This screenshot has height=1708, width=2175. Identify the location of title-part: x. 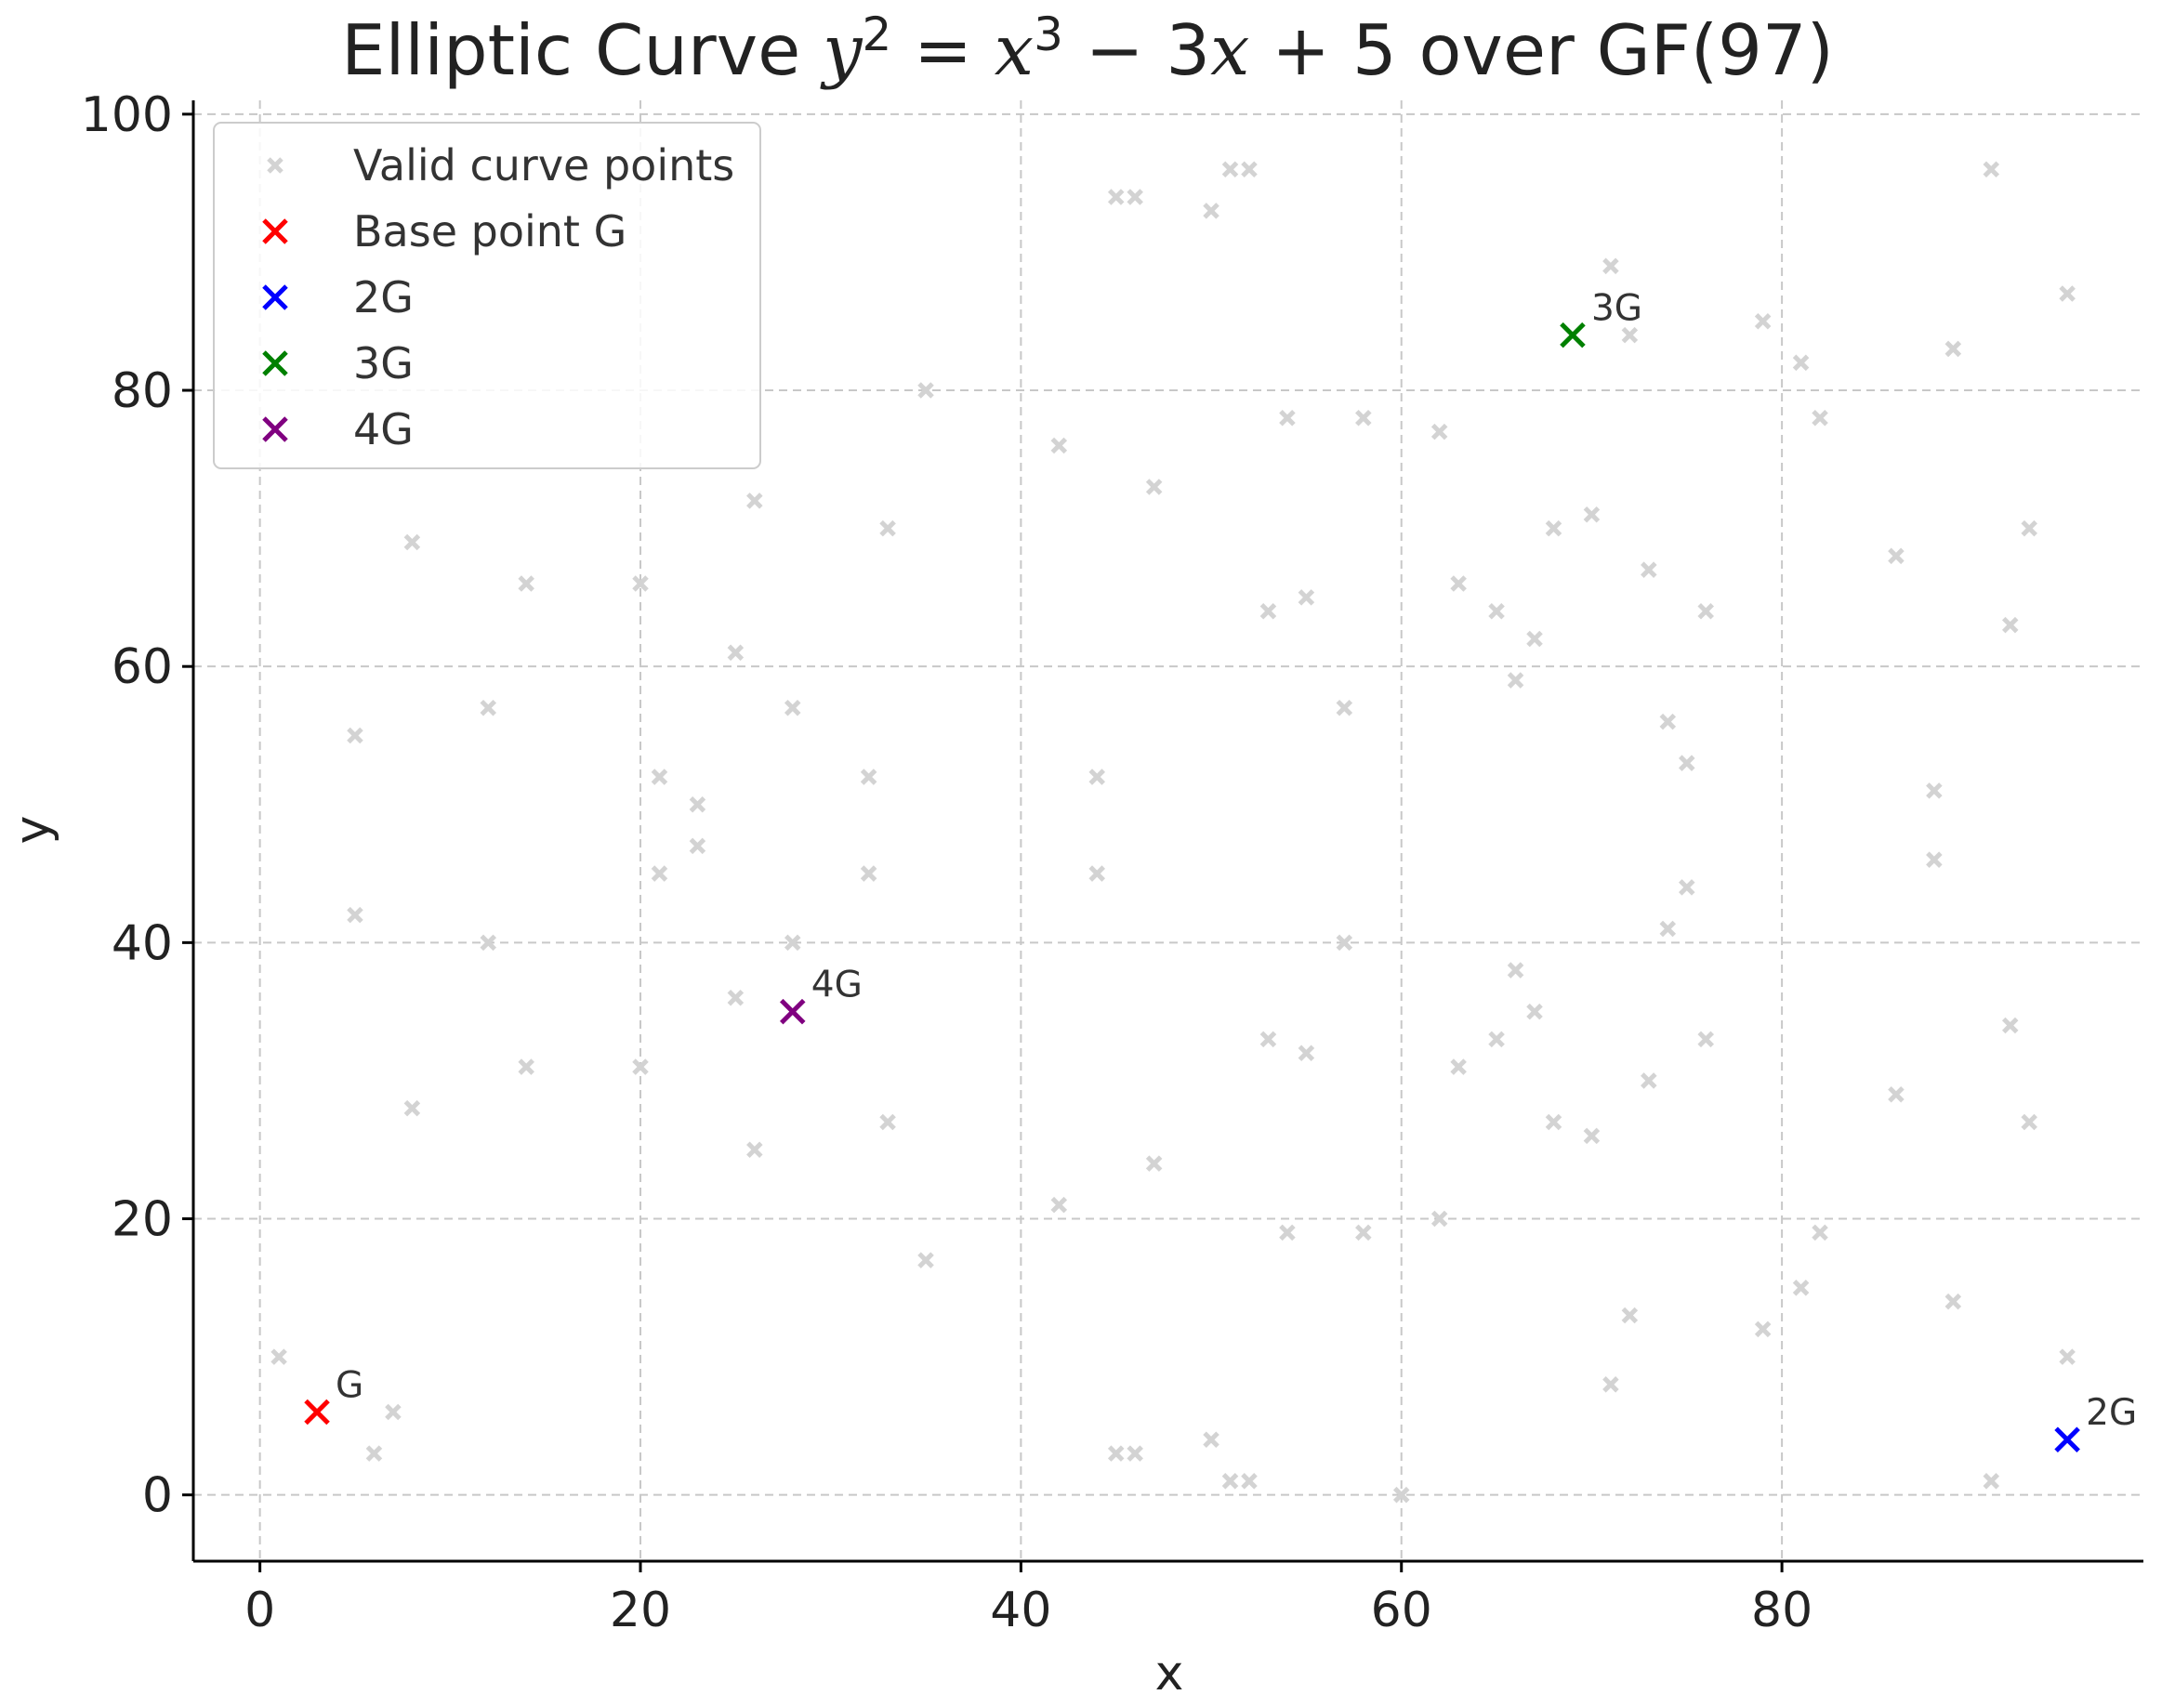
(1014, 50).